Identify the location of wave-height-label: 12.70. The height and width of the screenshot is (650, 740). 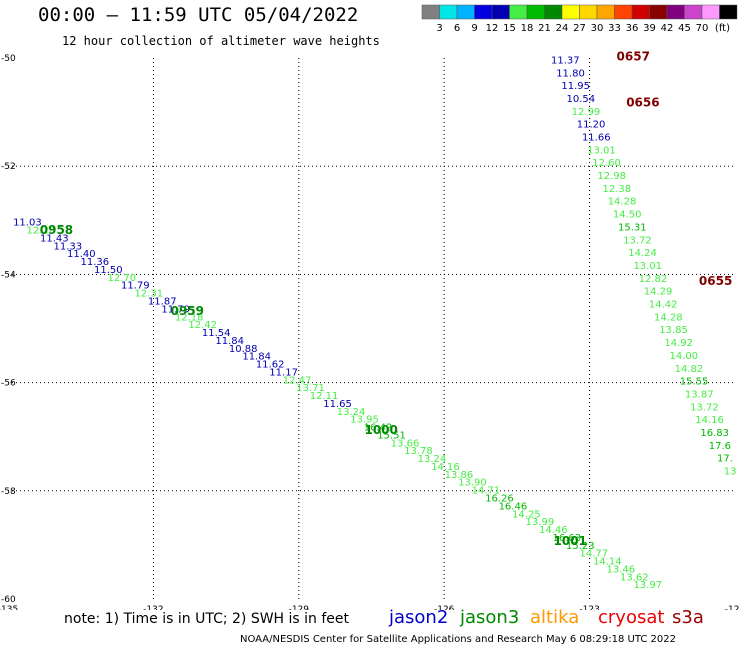
(121, 278).